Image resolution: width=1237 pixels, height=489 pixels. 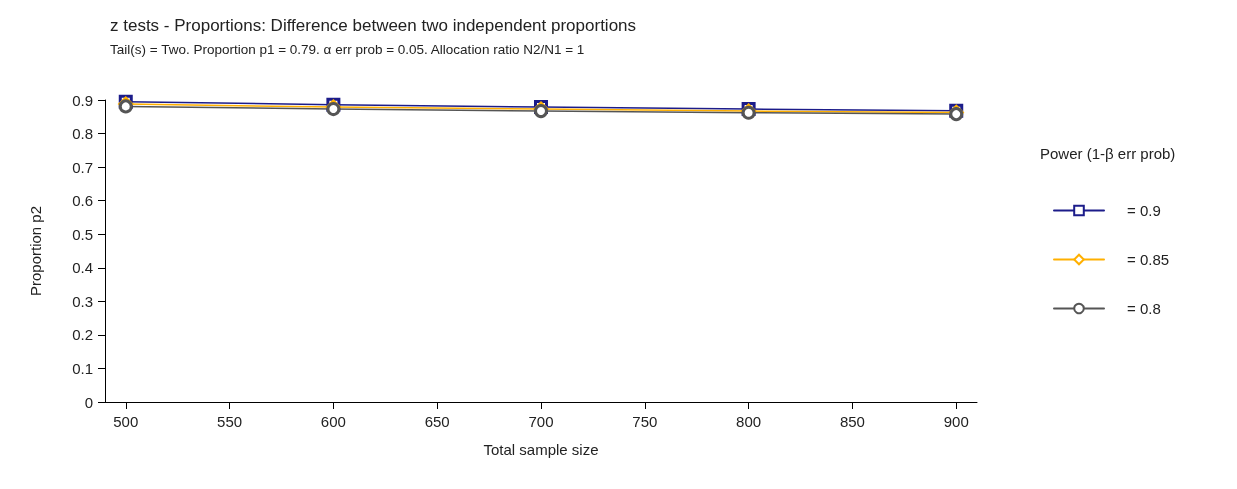 I want to click on y-tick-label: 0.2, so click(x=82, y=335).